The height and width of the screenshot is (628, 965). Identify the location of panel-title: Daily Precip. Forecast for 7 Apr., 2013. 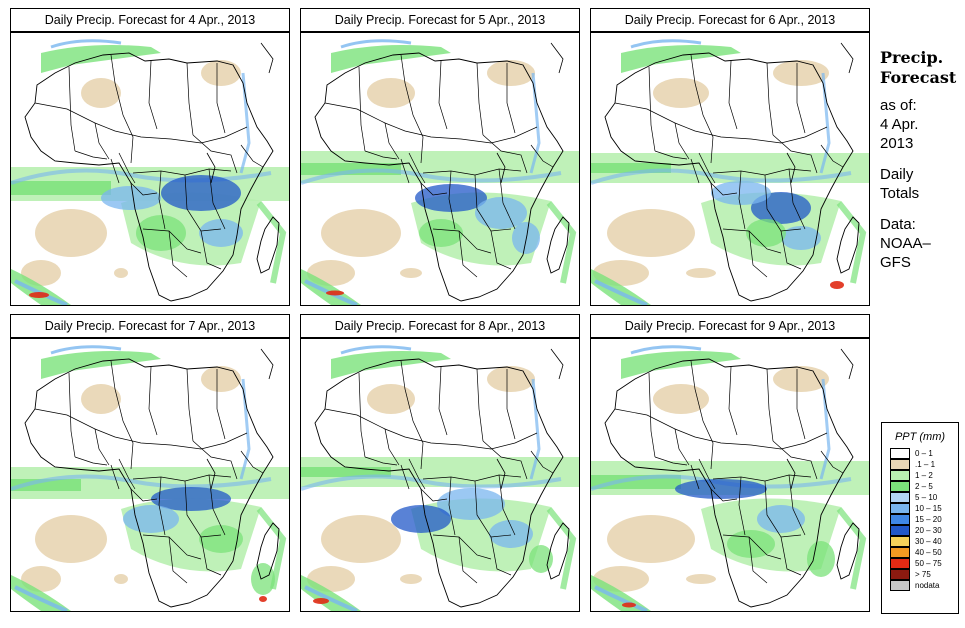
(150, 326).